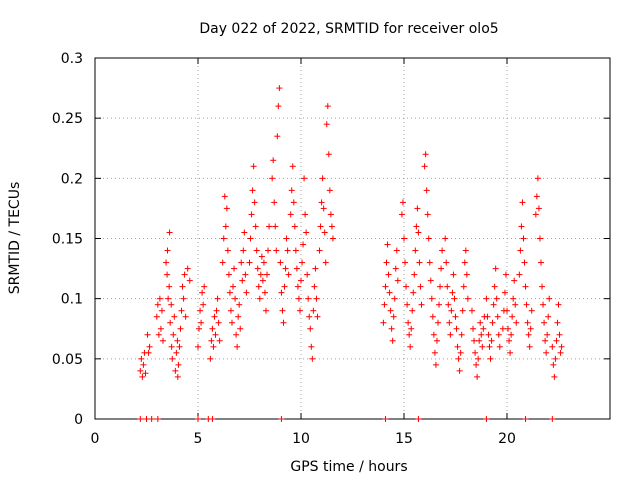  I want to click on y-tick-label: 0.2, so click(72, 179).